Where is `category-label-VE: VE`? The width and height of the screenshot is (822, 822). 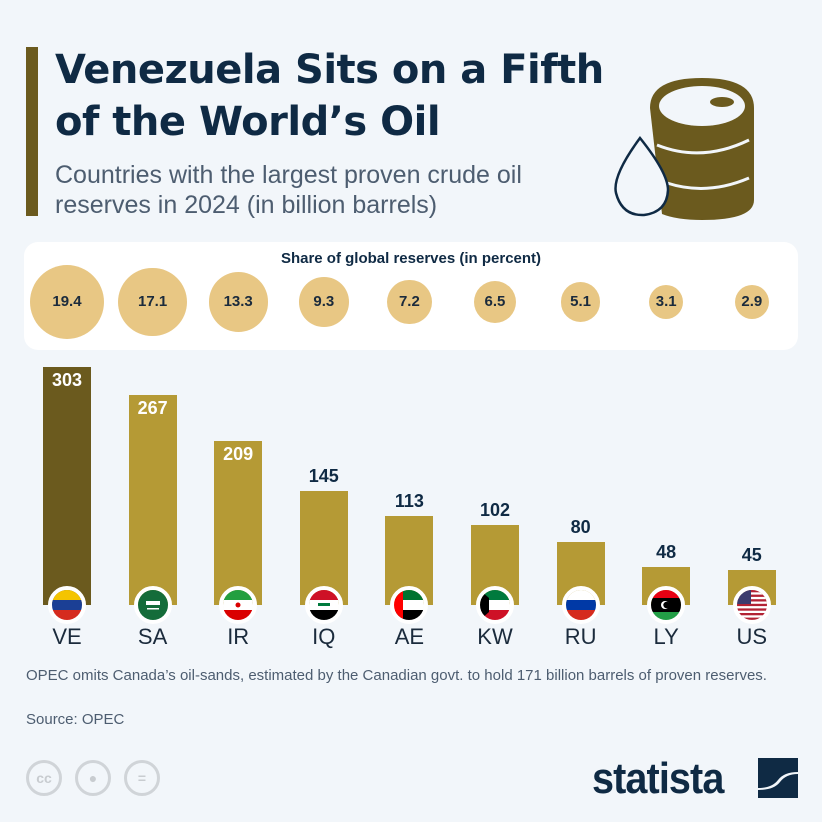 category-label-VE: VE is located at coordinates (67, 636).